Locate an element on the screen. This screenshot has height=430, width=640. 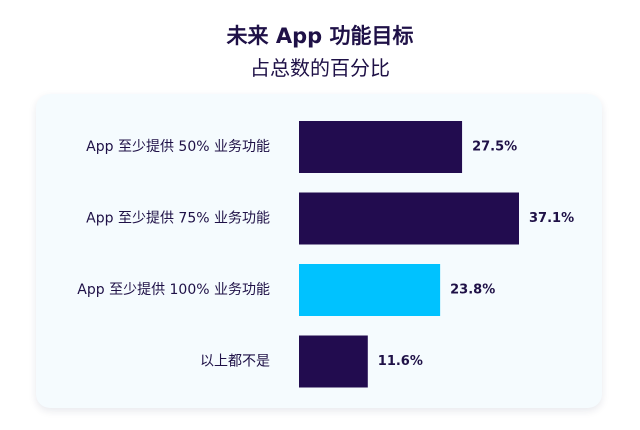
chart-title: 未来 App 功能目标 is located at coordinates (320, 36).